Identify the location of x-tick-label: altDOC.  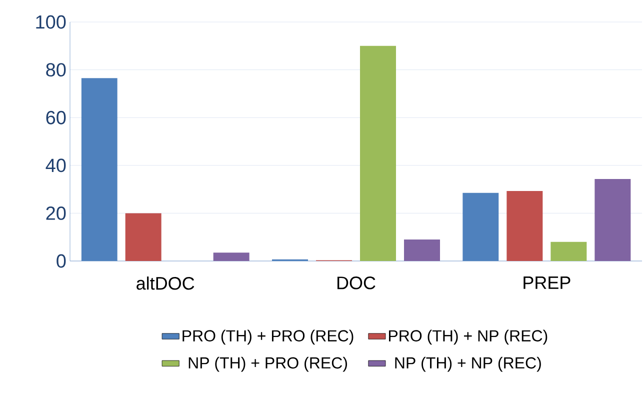
(165, 283).